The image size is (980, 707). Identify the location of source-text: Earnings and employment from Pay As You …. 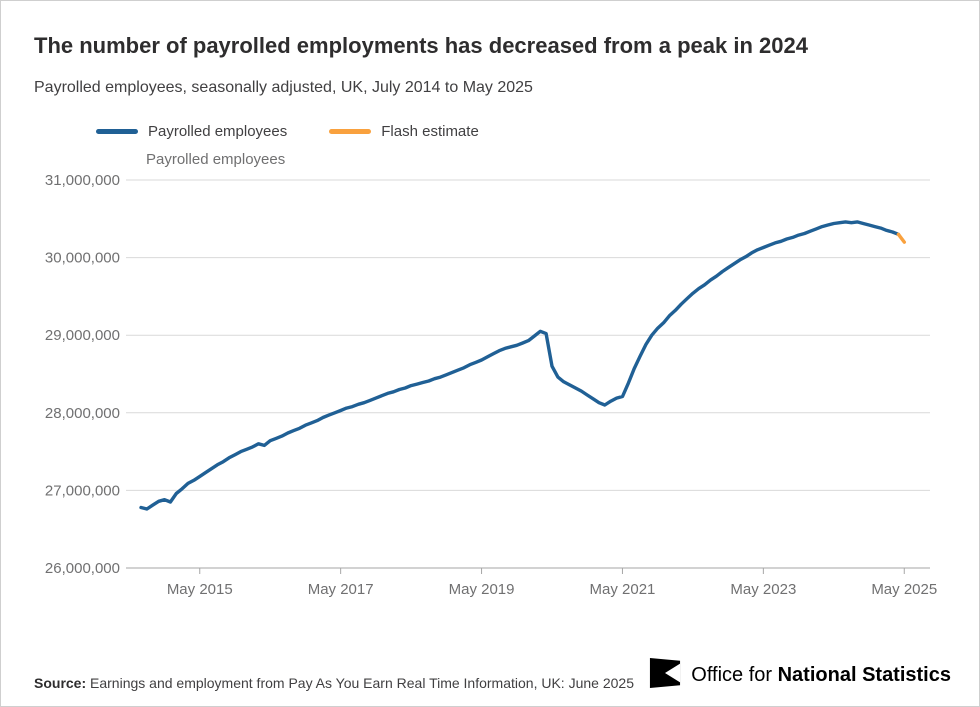
(360, 683).